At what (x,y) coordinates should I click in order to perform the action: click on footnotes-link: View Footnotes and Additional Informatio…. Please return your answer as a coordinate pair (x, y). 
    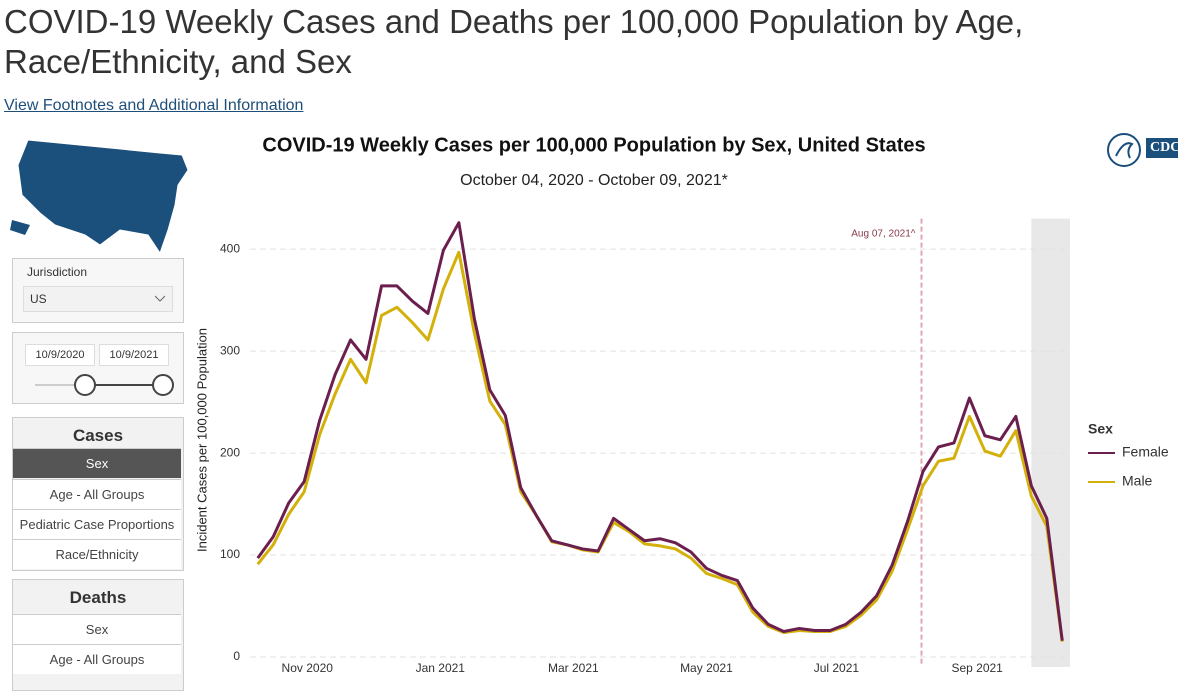
    Looking at the image, I should click on (154, 105).